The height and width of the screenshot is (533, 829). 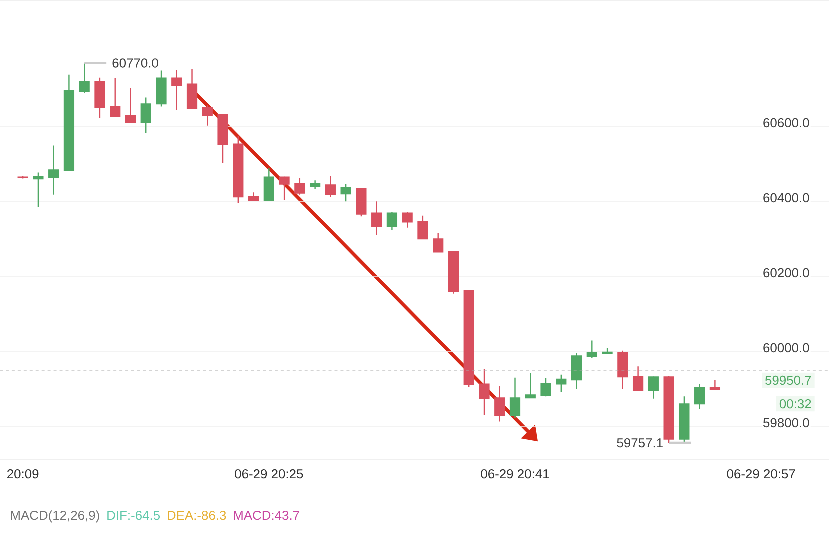 I want to click on x-tick-label: 06-29 20:41, so click(x=515, y=474).